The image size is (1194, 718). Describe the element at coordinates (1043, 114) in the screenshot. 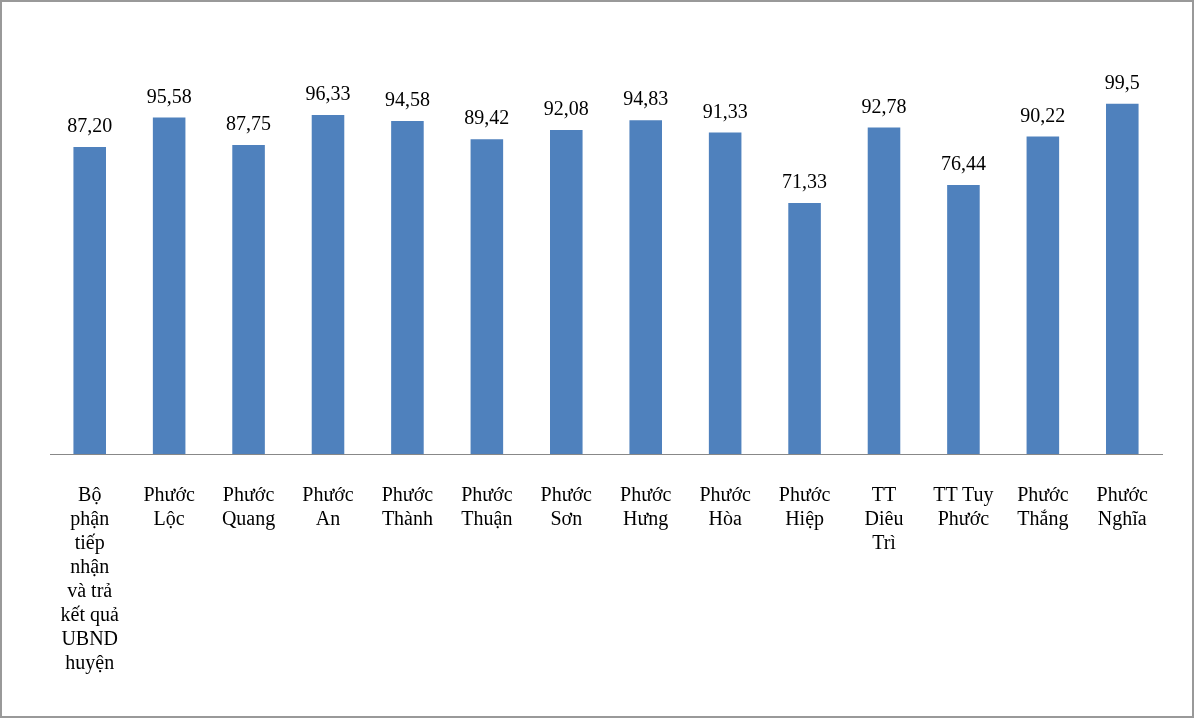

I see `data-label: 90,22` at that location.